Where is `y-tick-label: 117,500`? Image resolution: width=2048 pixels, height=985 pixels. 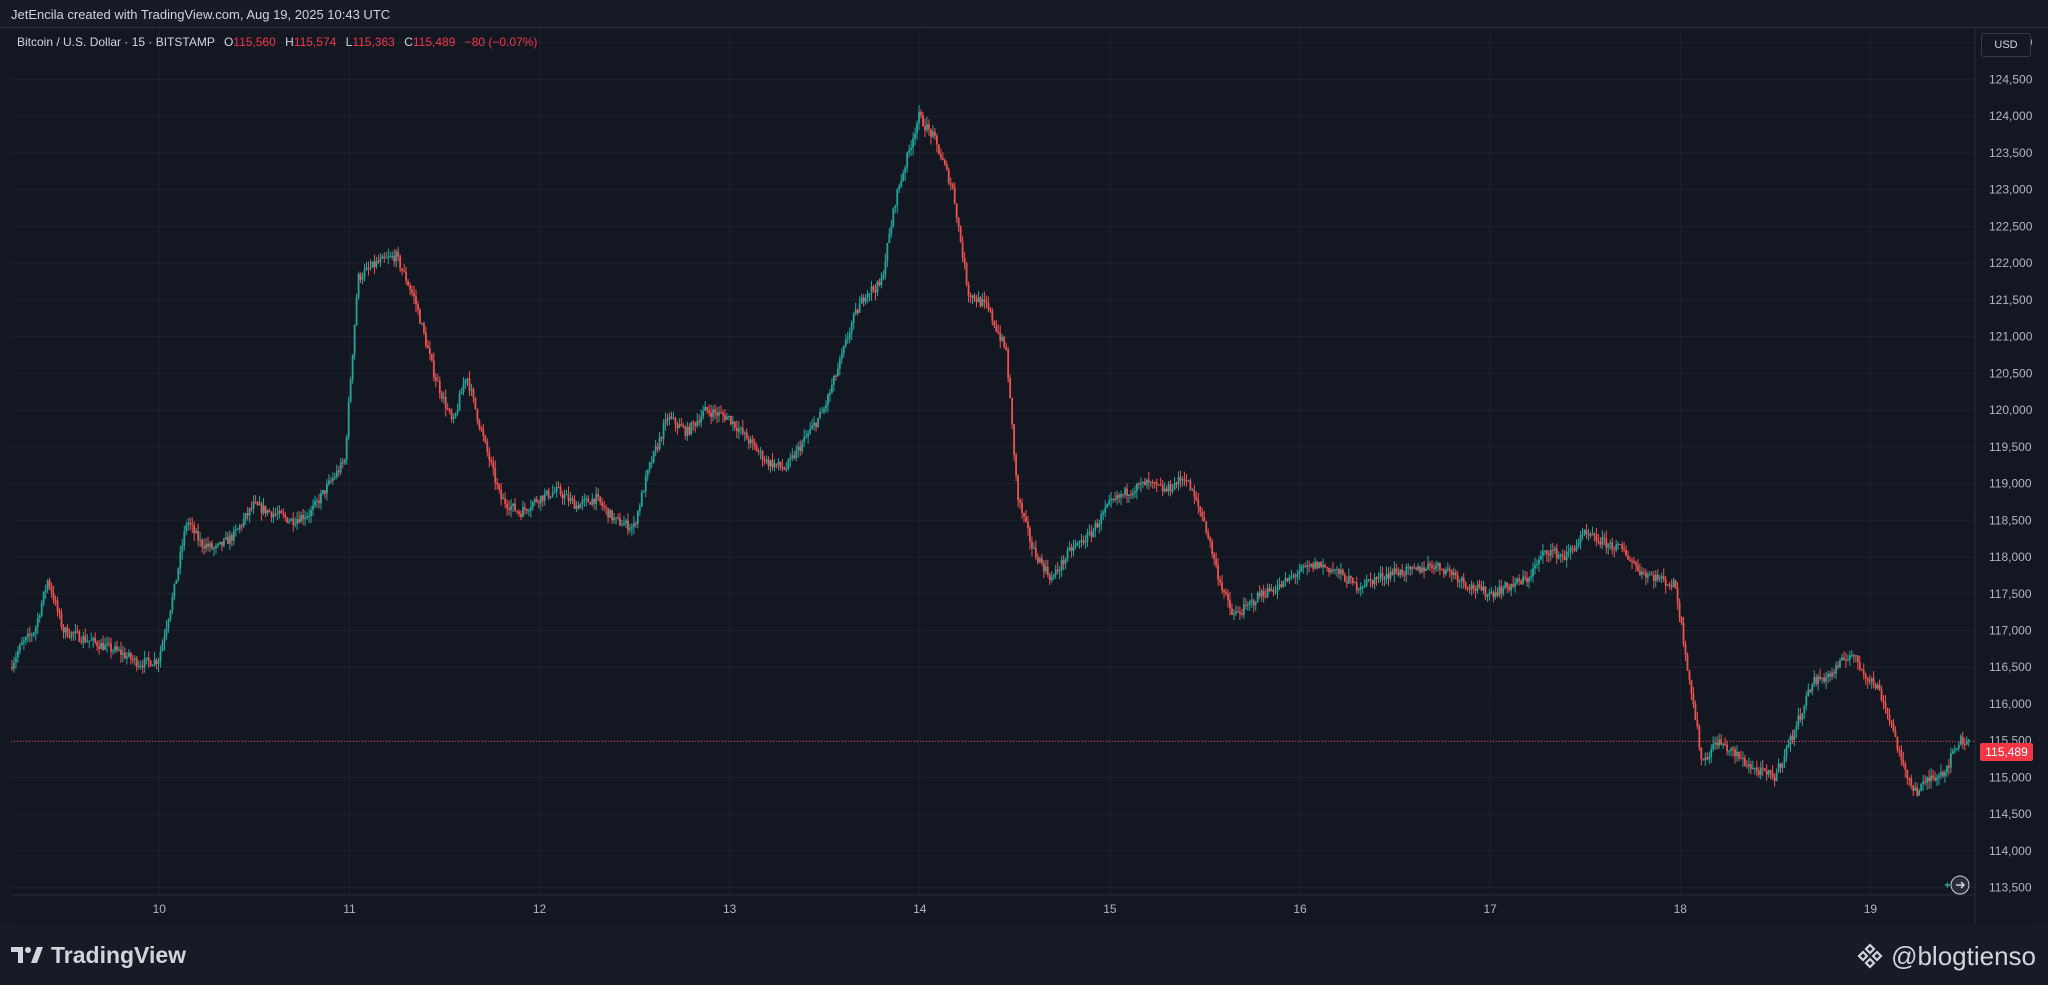
y-tick-label: 117,500 is located at coordinates (2010, 594).